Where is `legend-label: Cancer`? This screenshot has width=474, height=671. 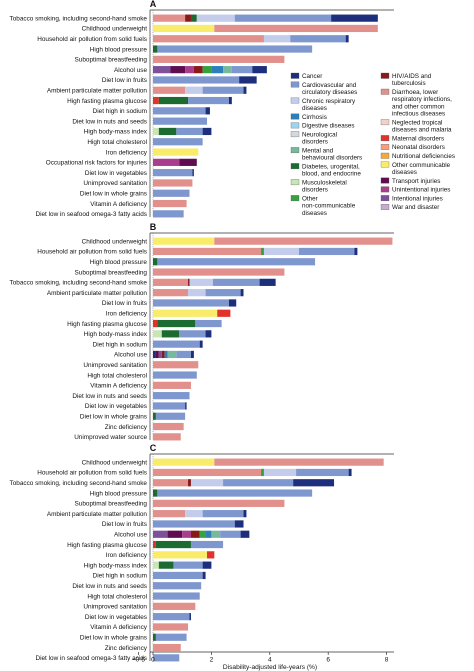 legend-label: Cancer is located at coordinates (312, 76).